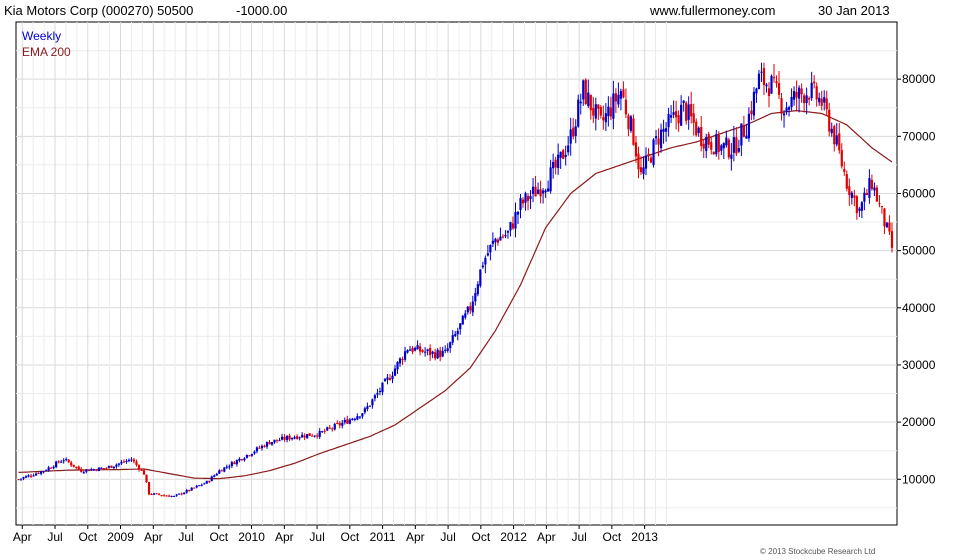 This screenshot has height=560, width=980. I want to click on copyright: © 2013 Stockcube Research Ltd, so click(817, 551).